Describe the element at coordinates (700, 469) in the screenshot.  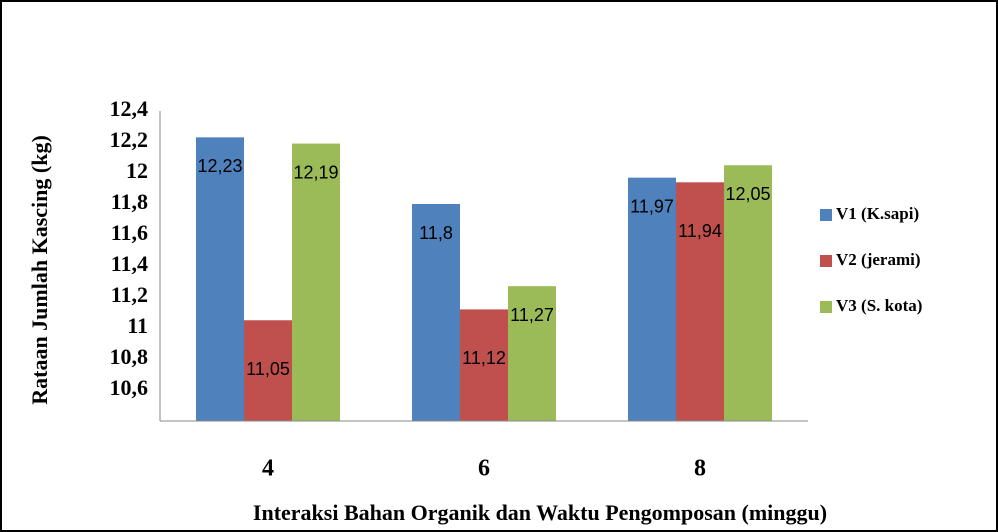
I see `x-tick-label: 8` at that location.